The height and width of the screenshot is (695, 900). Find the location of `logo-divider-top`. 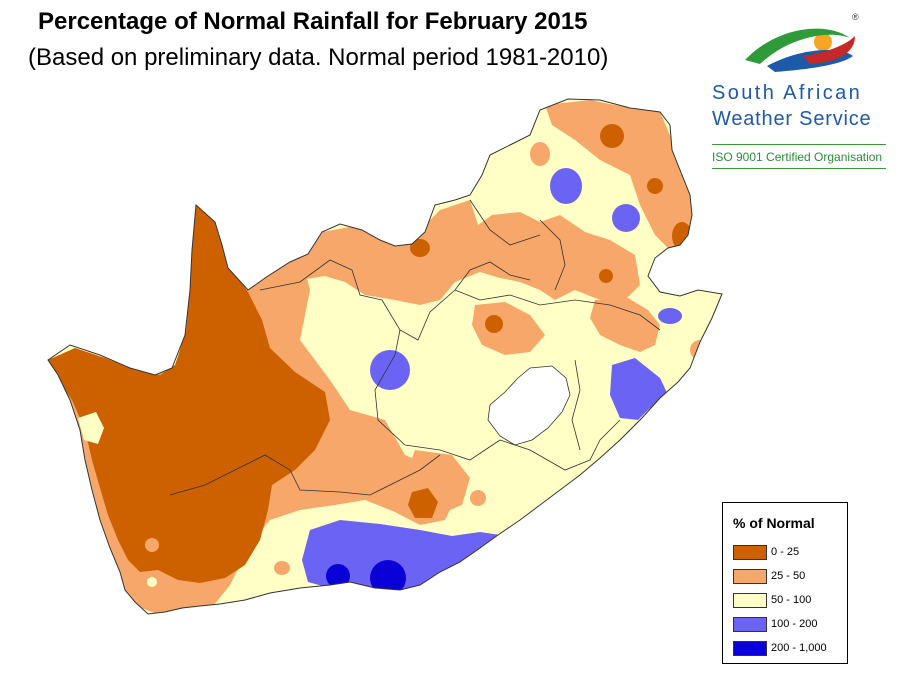

logo-divider-top is located at coordinates (799, 144).